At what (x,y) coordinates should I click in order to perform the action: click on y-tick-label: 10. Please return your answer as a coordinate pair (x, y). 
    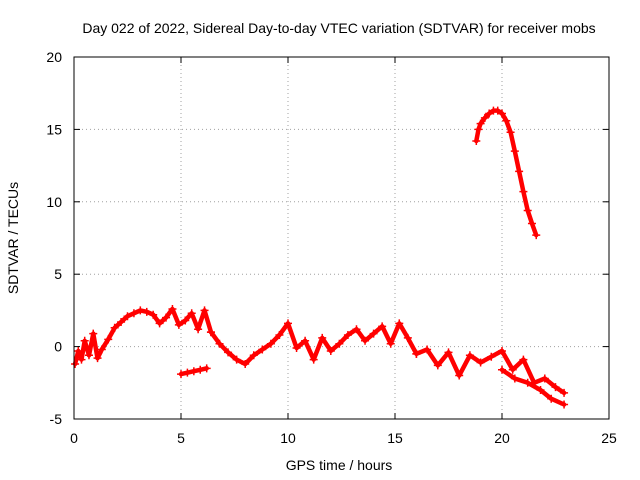
    Looking at the image, I should click on (54, 202).